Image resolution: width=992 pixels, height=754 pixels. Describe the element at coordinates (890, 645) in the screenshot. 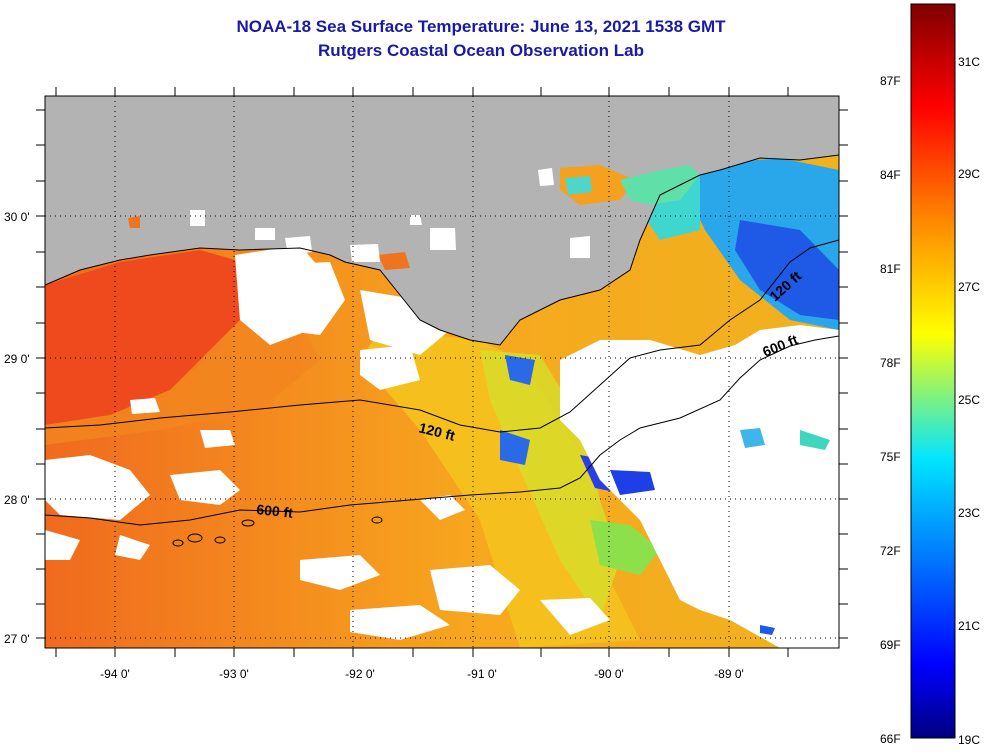

I see `colorbar-f-label: 69F` at that location.